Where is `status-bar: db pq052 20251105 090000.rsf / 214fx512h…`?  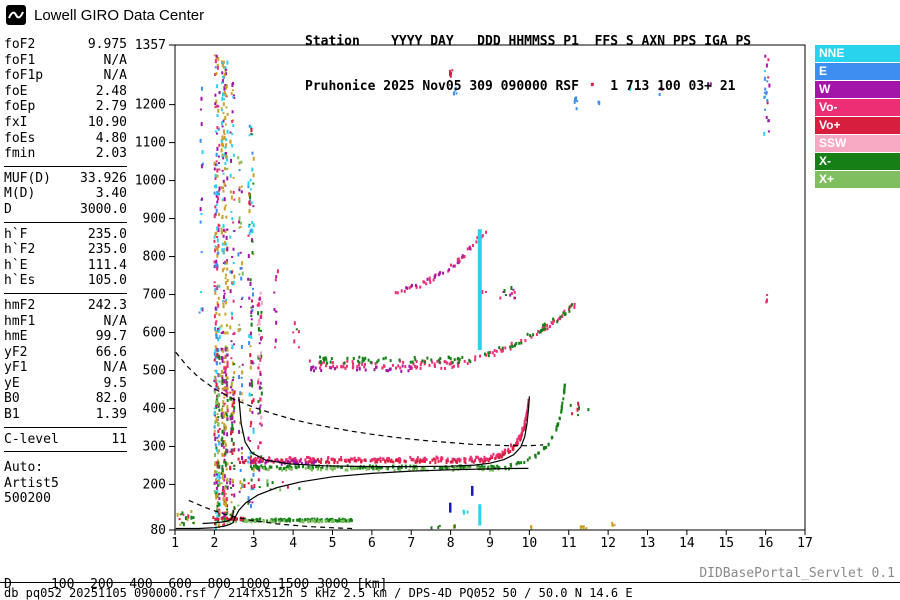 status-bar: db pq052 20251105 090000.rsf / 214fx512h… is located at coordinates (318, 593).